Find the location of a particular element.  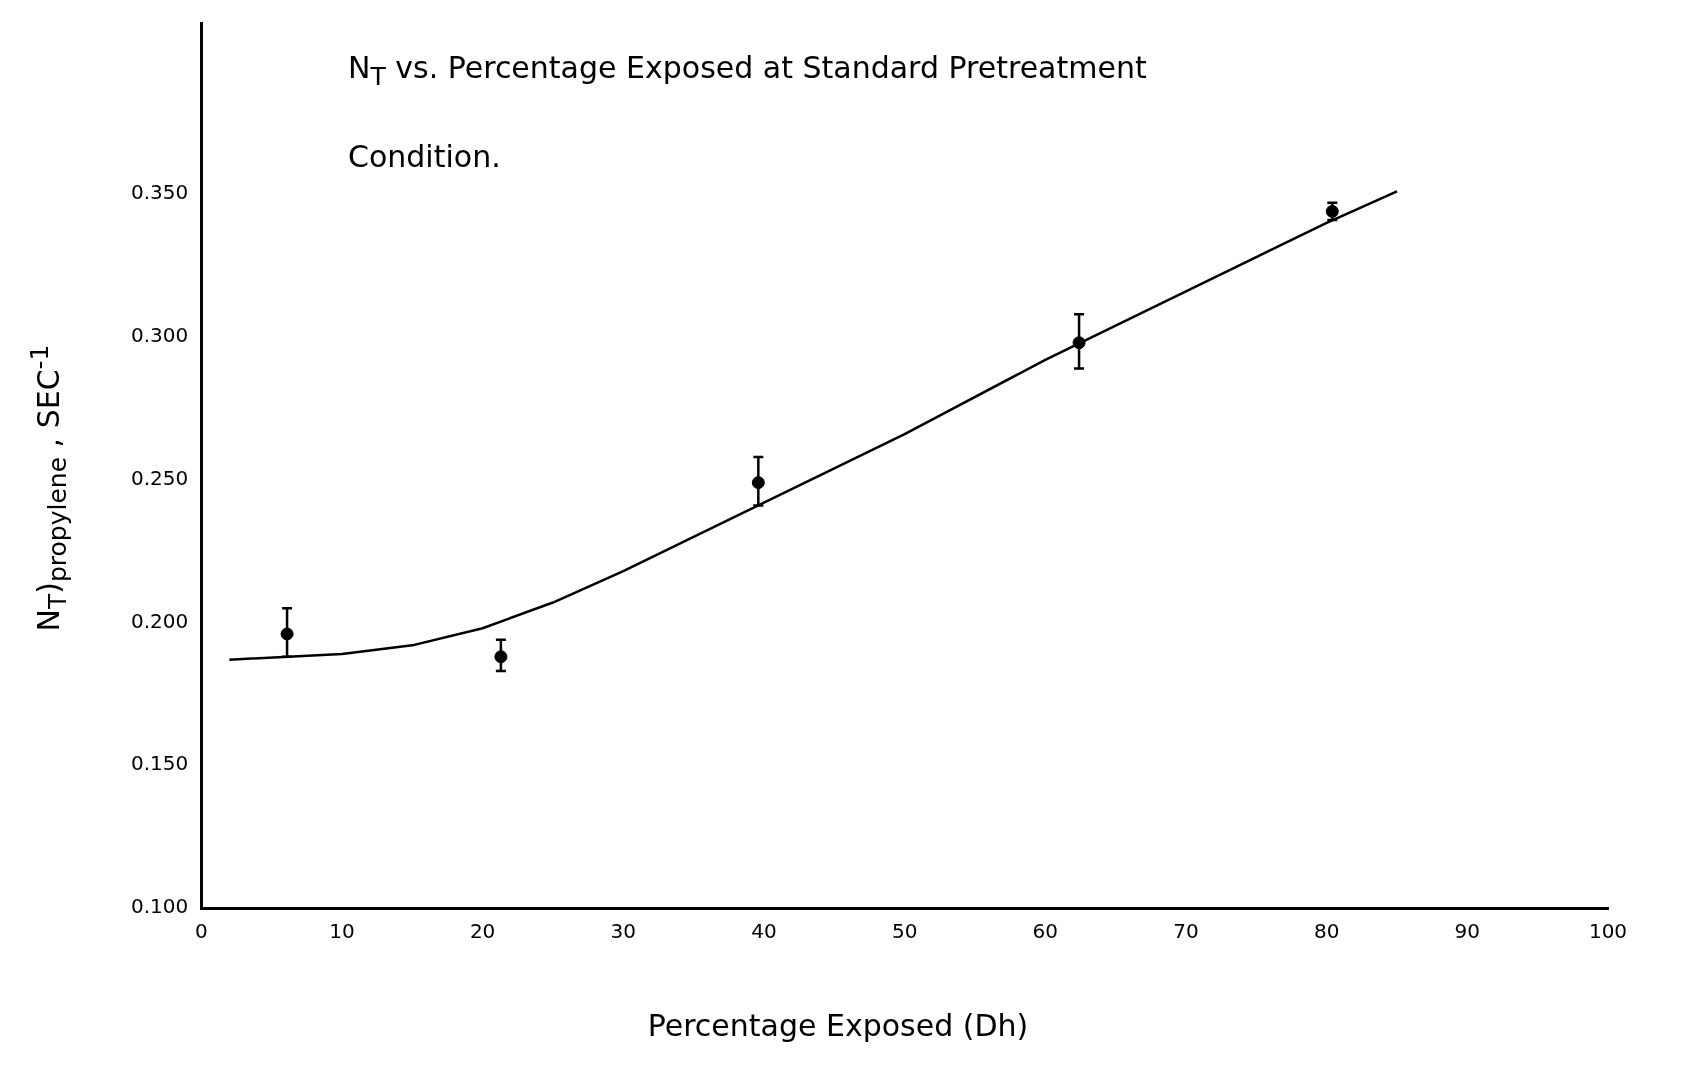

y-tick-label: 0.250 is located at coordinates (159, 477).